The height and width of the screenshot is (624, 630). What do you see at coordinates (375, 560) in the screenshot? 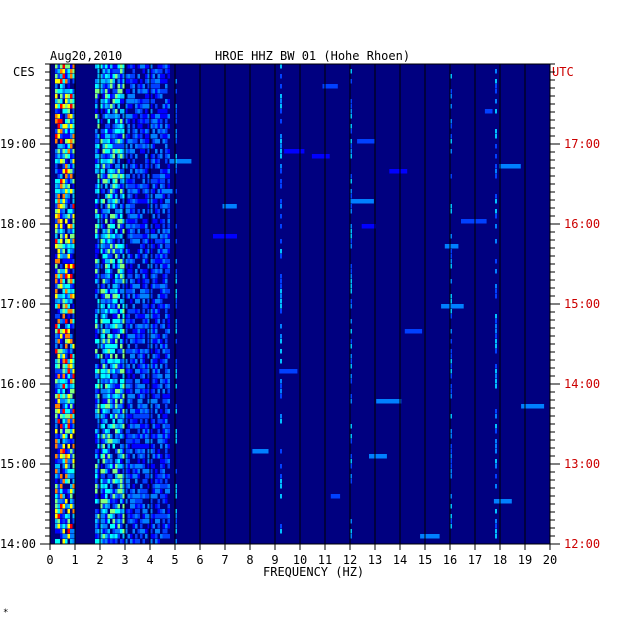
I see `x-tick-label: 13` at bounding box center [375, 560].